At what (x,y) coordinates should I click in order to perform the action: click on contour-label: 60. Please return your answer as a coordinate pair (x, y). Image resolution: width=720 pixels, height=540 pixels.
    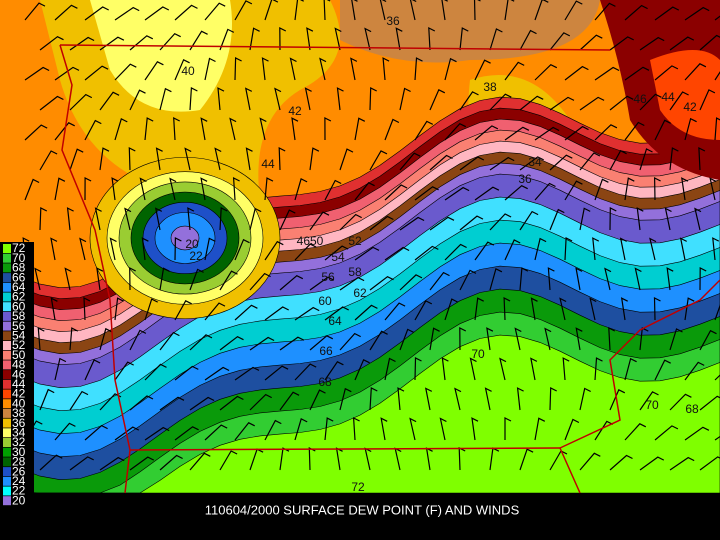
    Looking at the image, I should click on (325, 301).